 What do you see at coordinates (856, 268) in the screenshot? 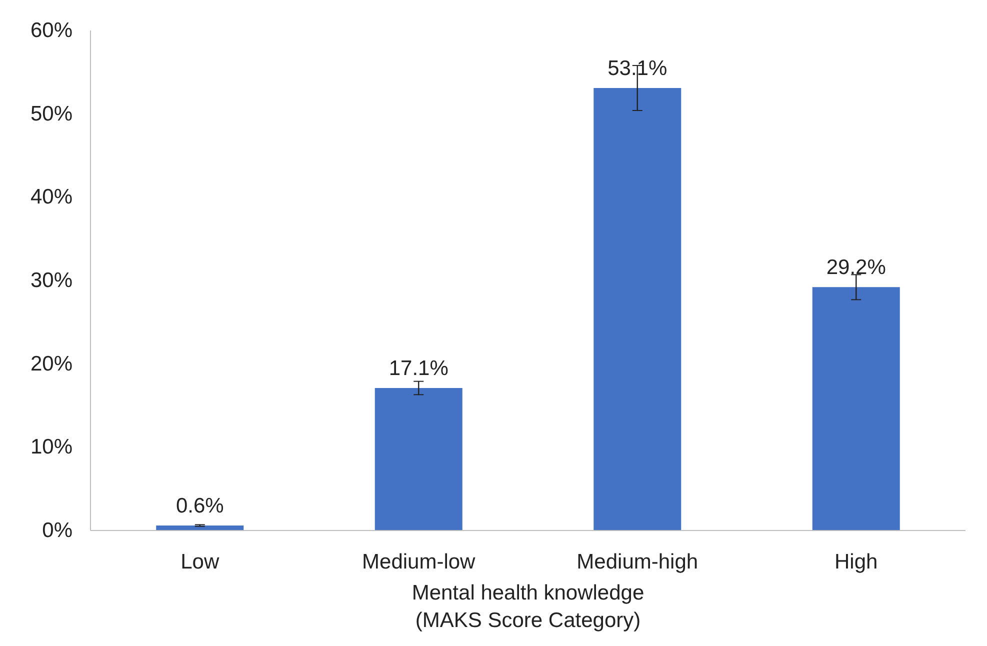
I see `data-label: 29.2%` at bounding box center [856, 268].